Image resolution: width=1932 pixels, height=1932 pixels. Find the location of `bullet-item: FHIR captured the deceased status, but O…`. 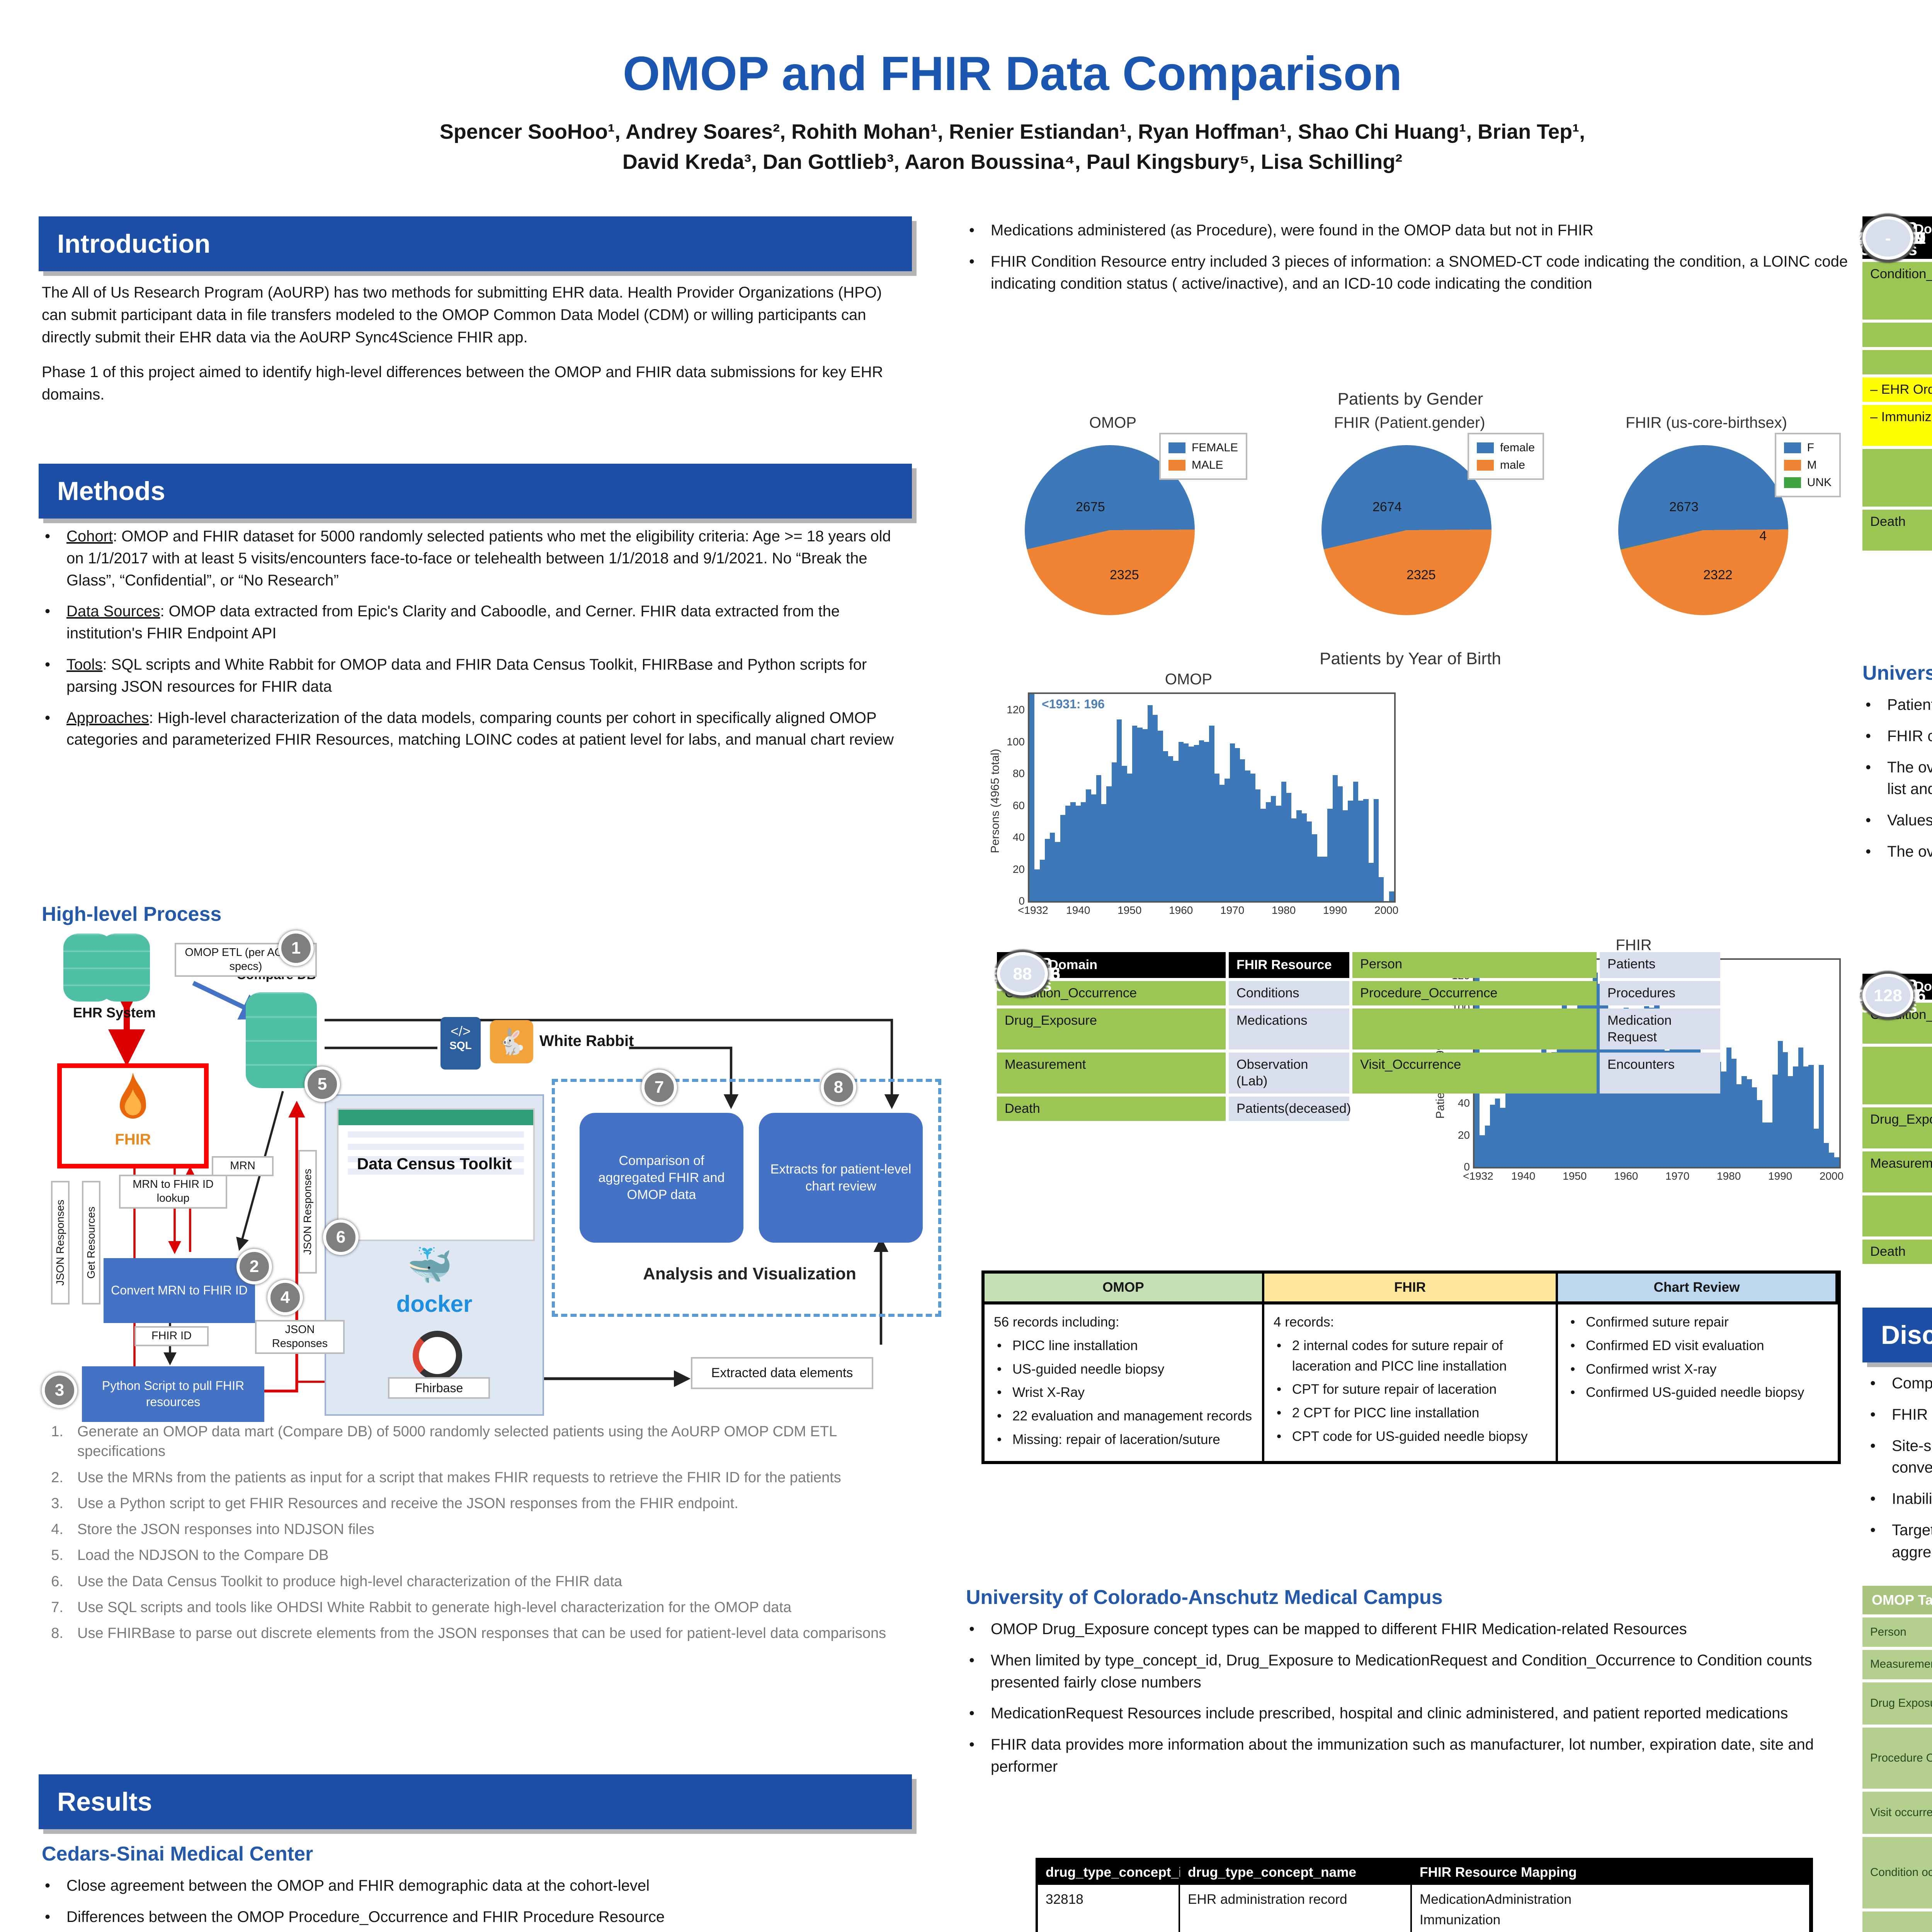

bullet-item: FHIR captured the deceased status, but O… is located at coordinates (1897, 737).